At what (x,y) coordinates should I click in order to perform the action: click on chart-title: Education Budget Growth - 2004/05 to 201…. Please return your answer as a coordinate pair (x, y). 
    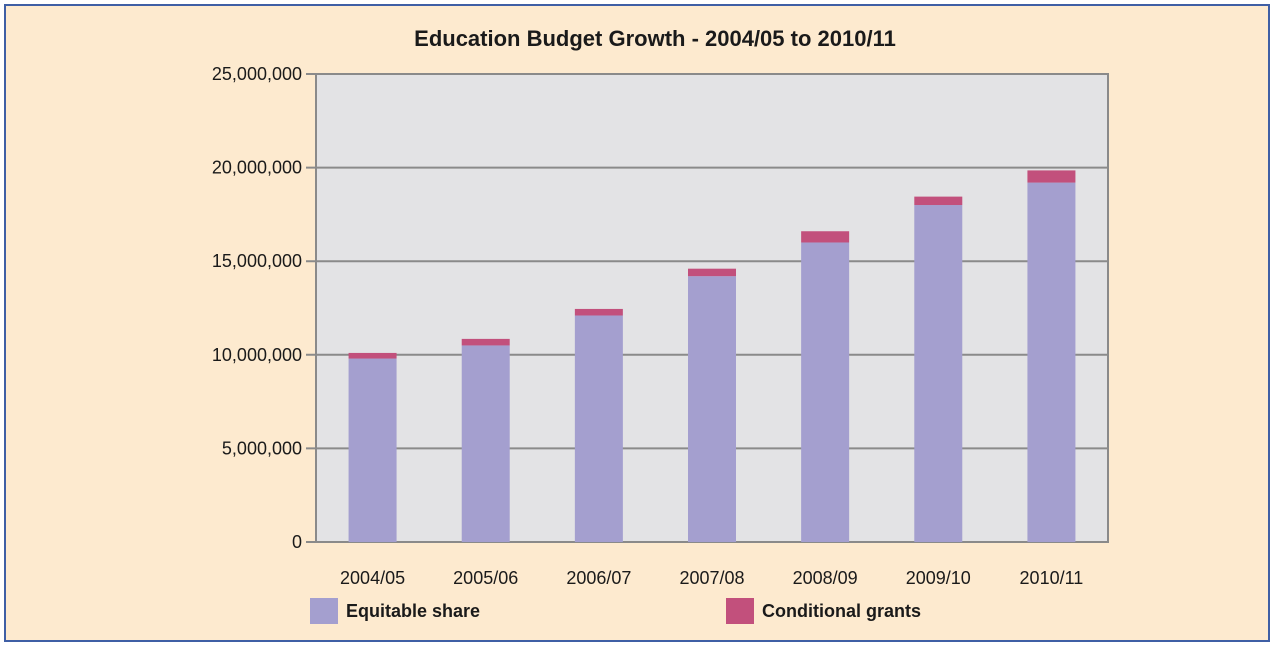
    Looking at the image, I should click on (655, 38).